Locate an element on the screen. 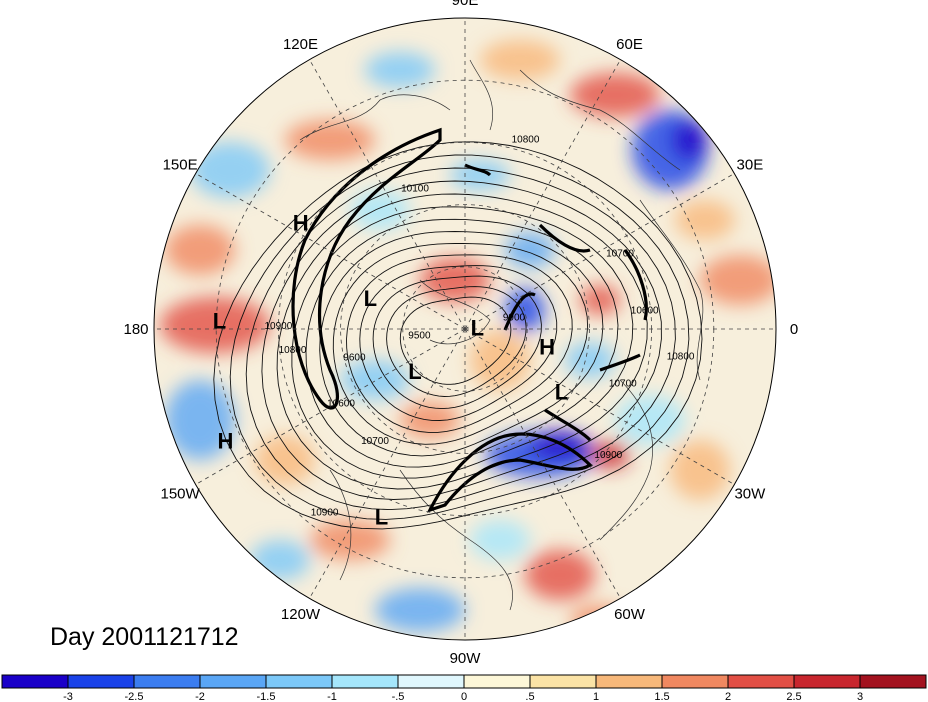 The height and width of the screenshot is (702, 928). colorbar-tick-label: 1.5 is located at coordinates (661, 696).